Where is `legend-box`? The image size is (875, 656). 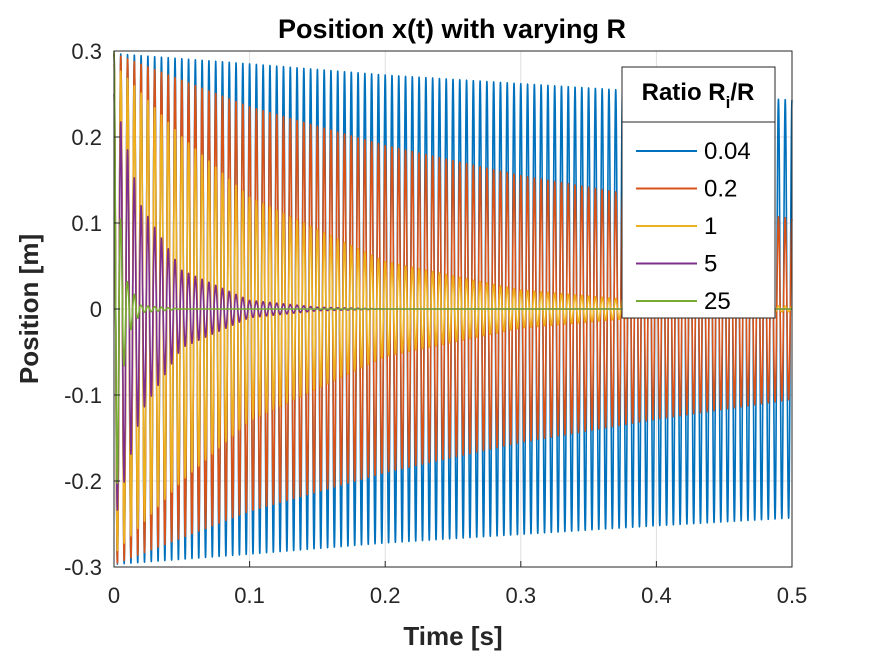 legend-box is located at coordinates (698, 192).